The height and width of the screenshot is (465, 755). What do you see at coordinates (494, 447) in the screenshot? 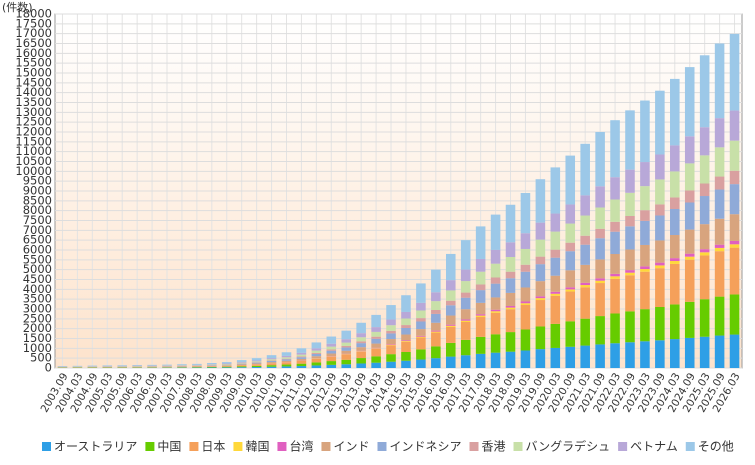
I see `legend-label: 香港` at bounding box center [494, 447].